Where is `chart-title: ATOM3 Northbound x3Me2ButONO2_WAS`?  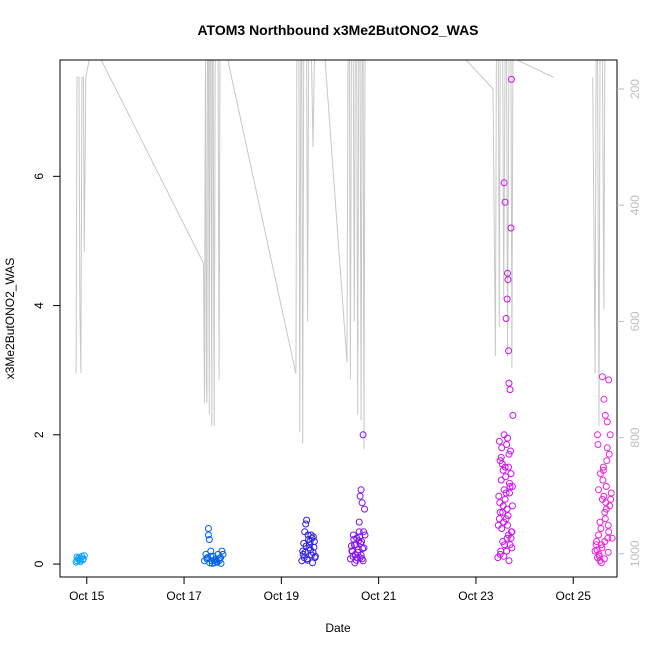
chart-title: ATOM3 Northbound x3Me2ButONO2_WAS is located at coordinates (337, 30).